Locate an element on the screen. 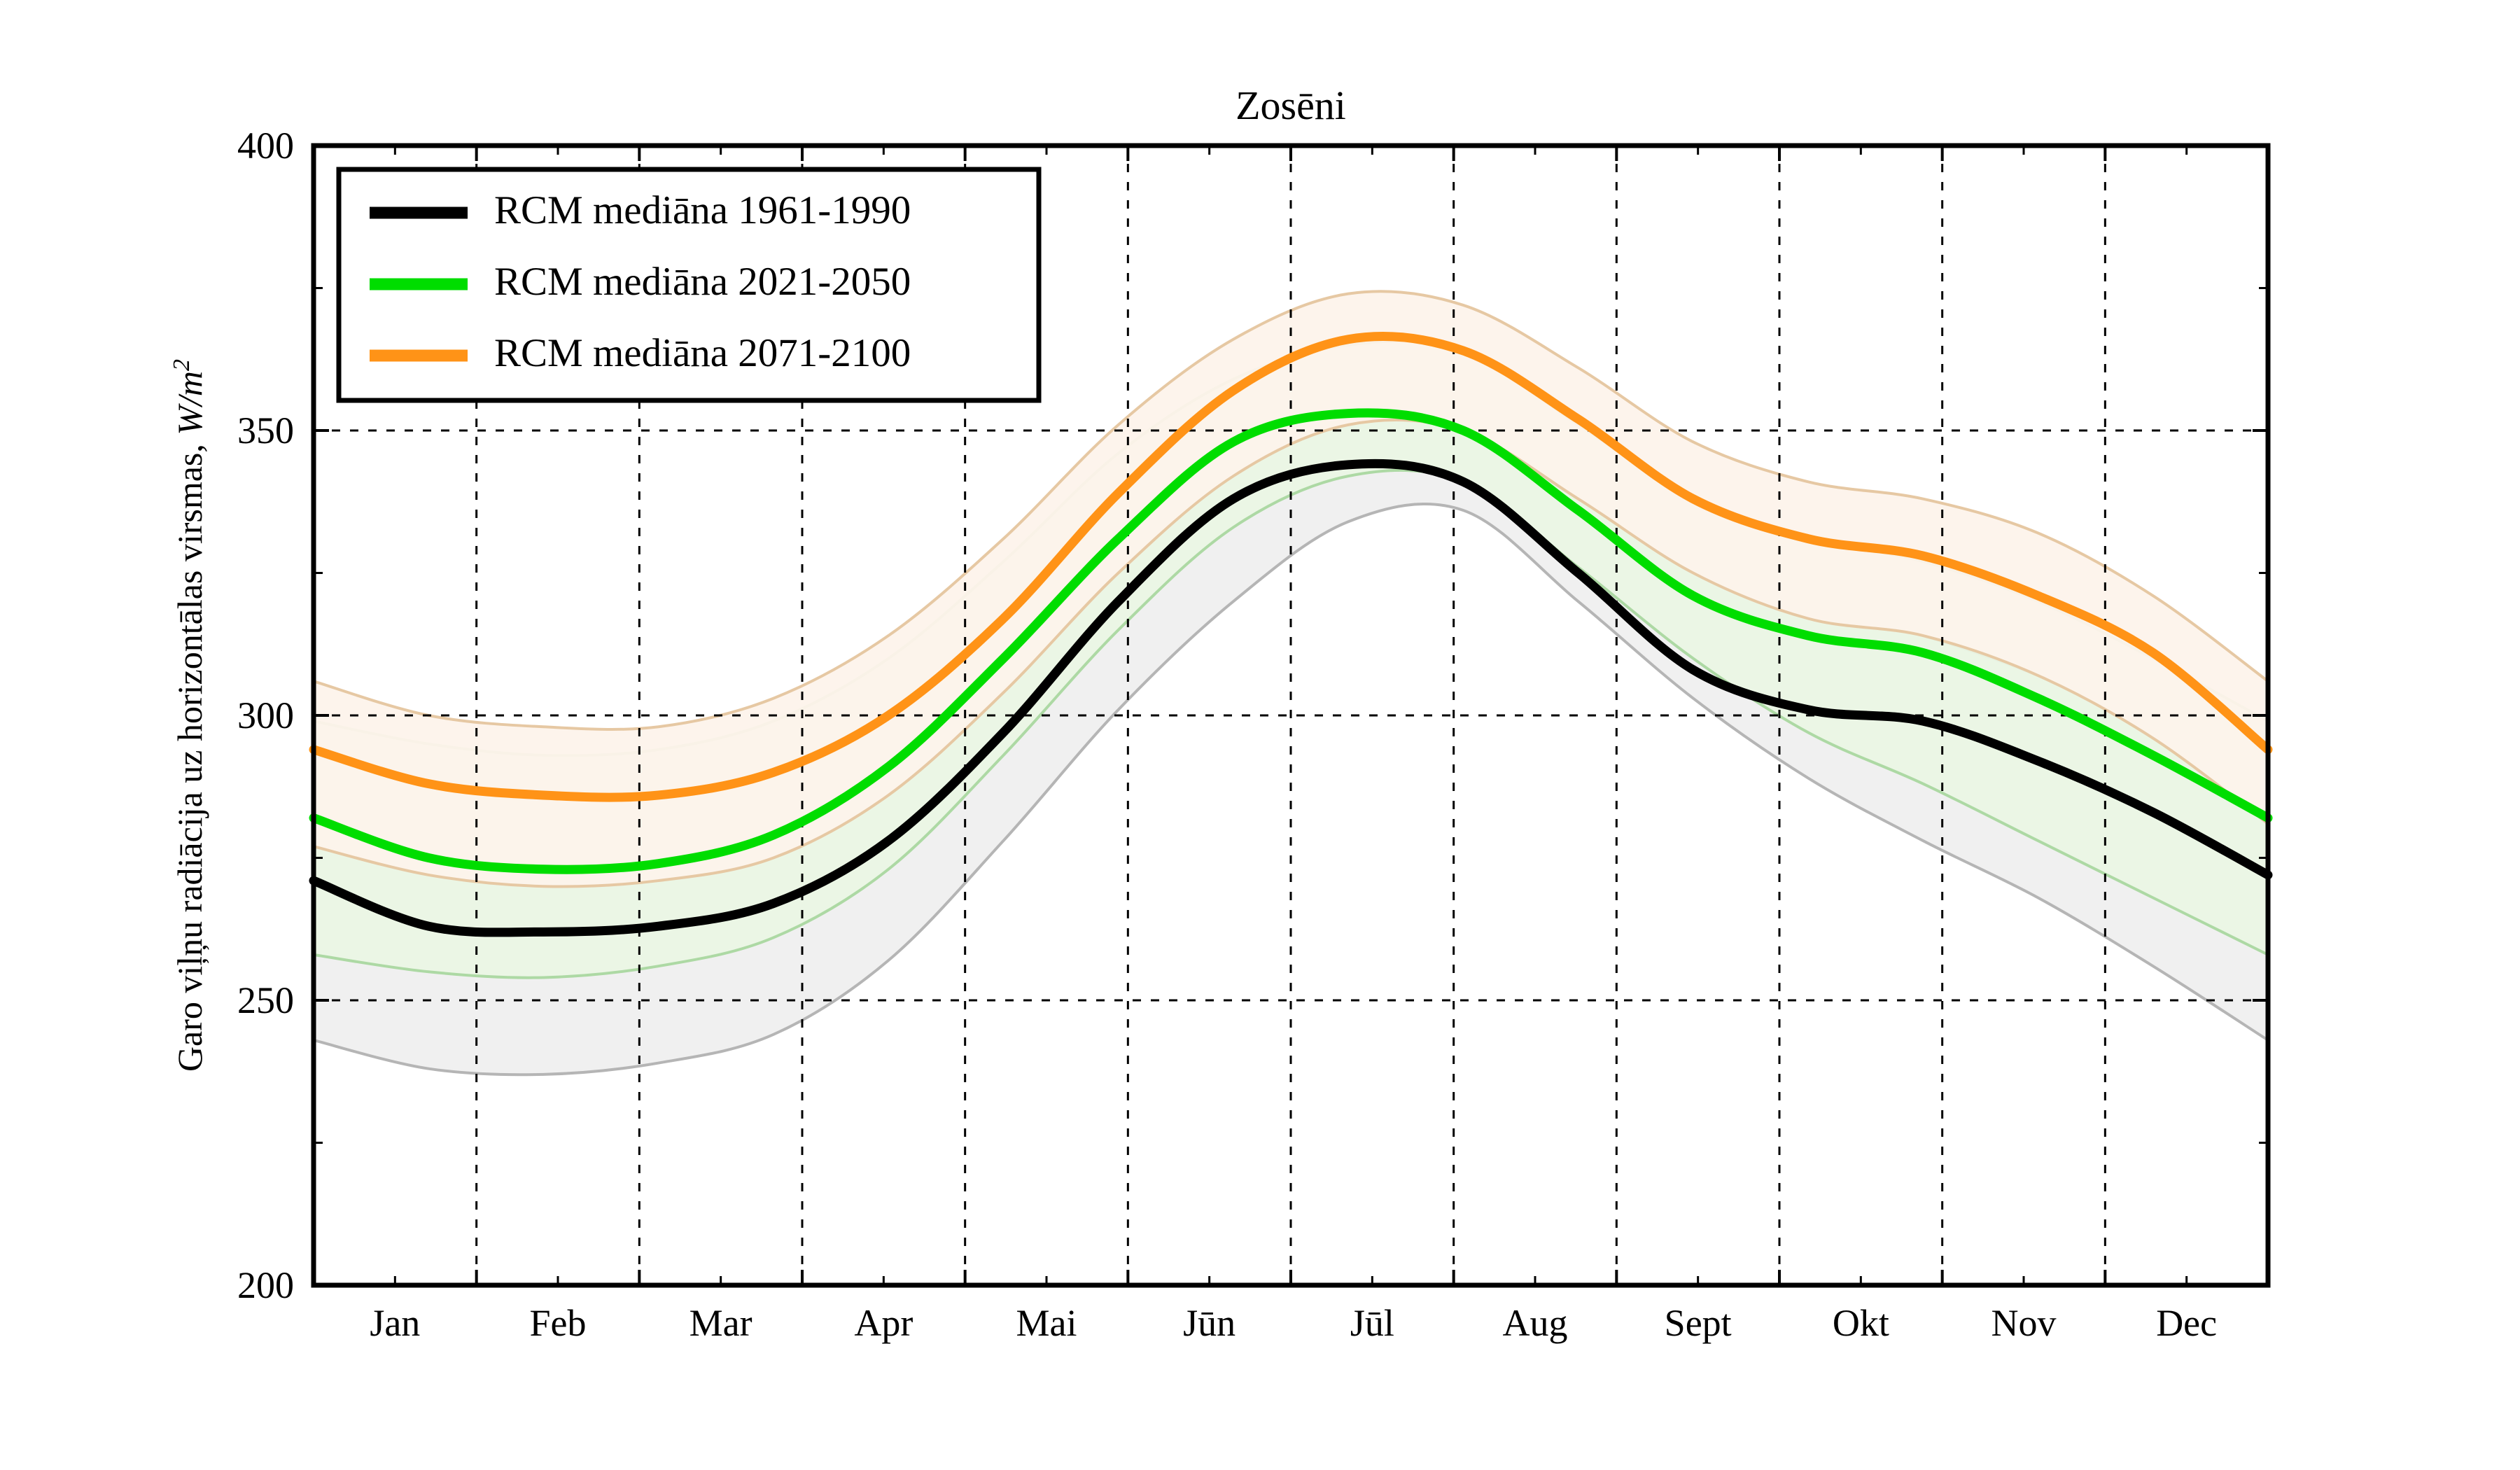 The image size is (2520, 1470). x-tick-label: Feb is located at coordinates (558, 1323).